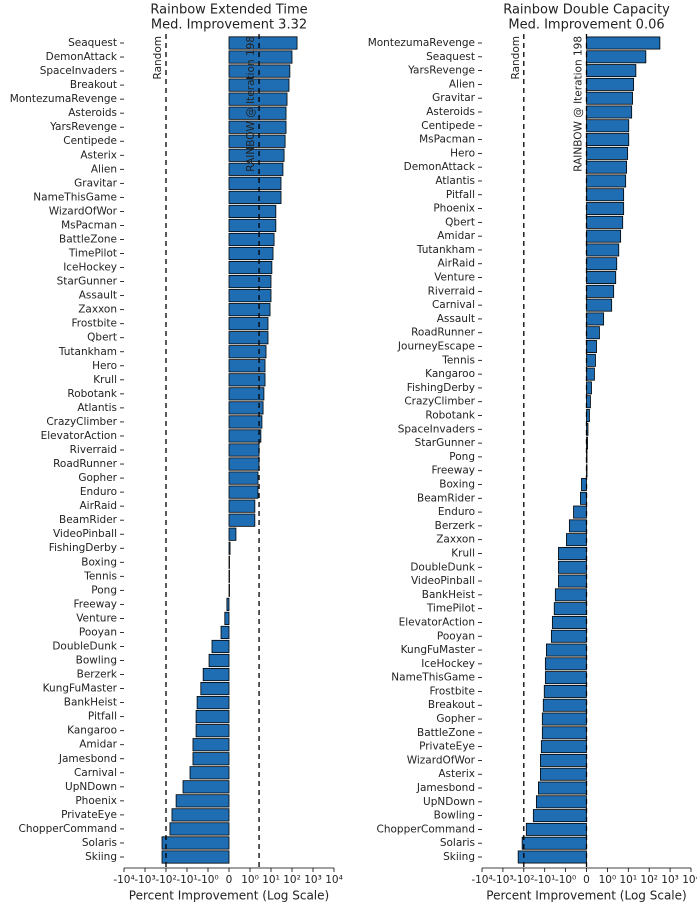 The image size is (697, 905). I want to click on y-tick-label: PrivateEye, so click(447, 747).